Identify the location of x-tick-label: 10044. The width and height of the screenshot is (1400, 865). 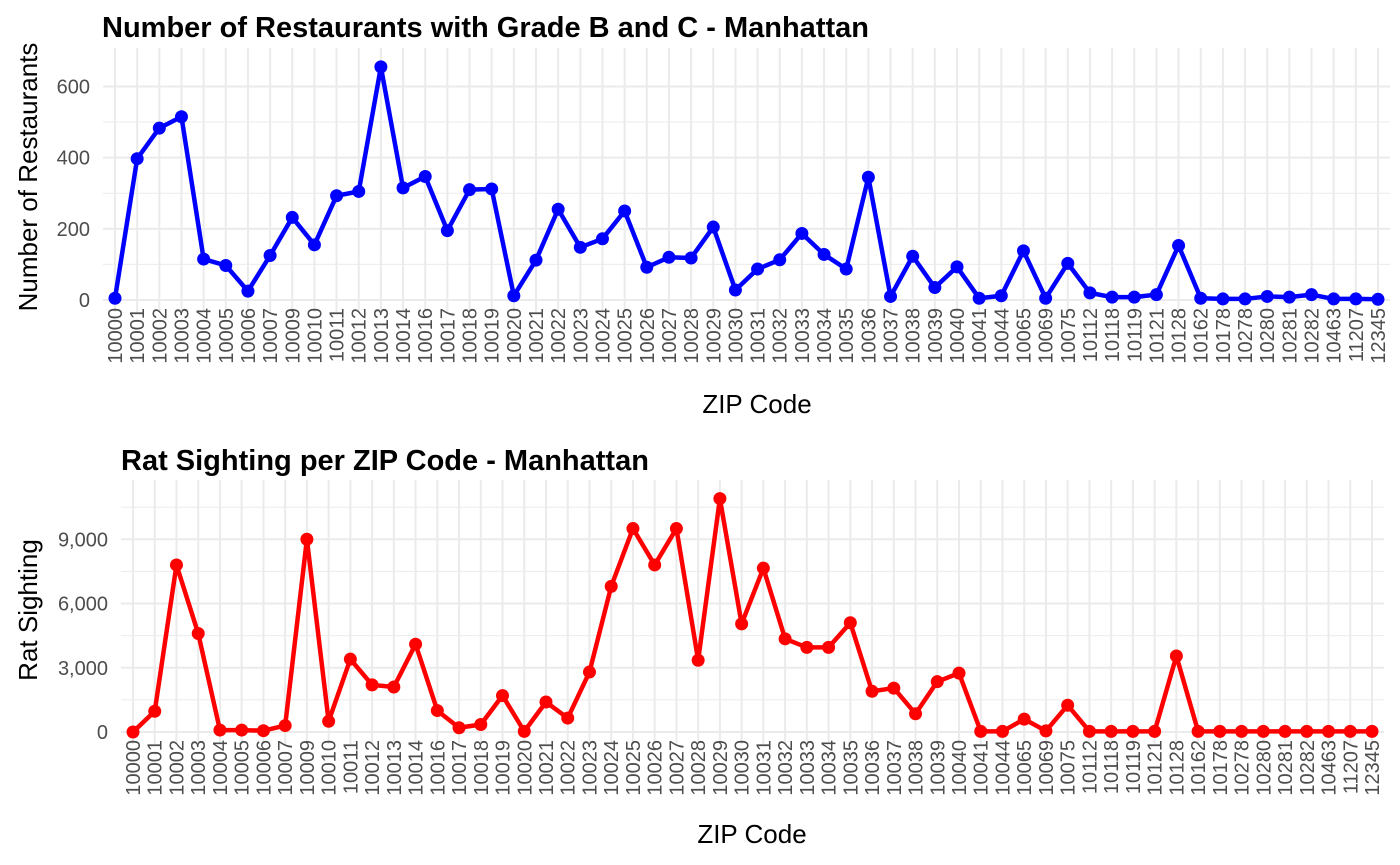
(1003, 768).